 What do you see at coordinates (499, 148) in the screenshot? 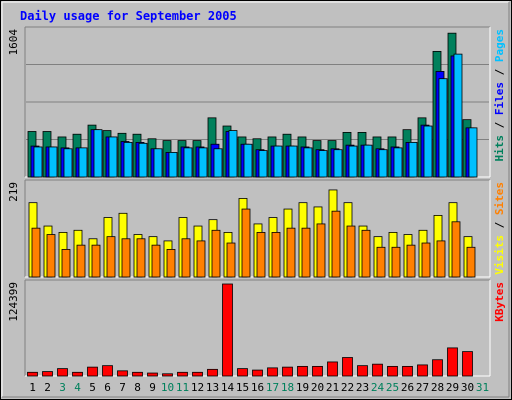
I see `legend-part-0: Hits` at bounding box center [499, 148].